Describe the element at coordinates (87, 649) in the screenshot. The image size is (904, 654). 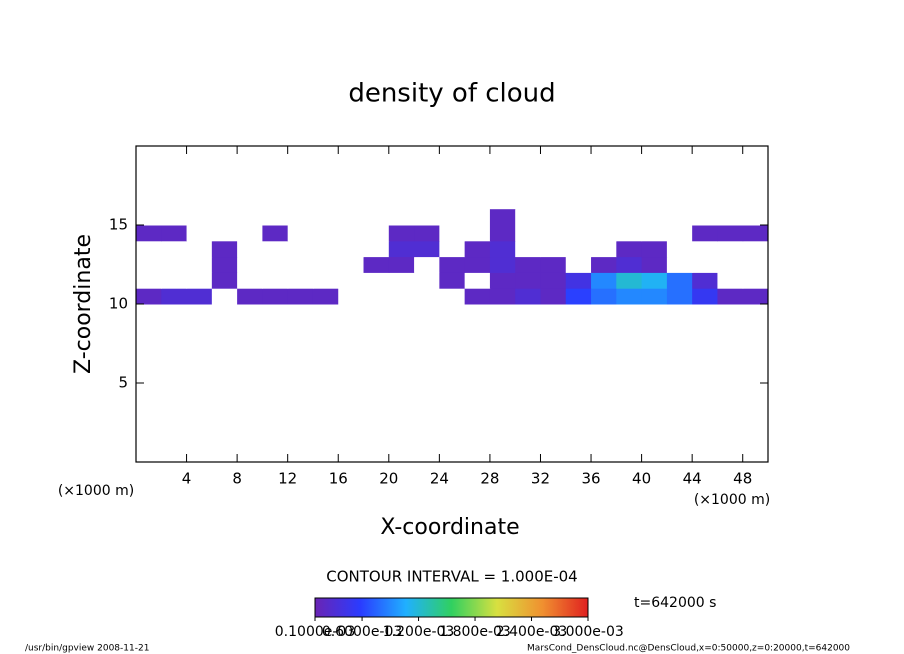
I see `footer-left: /usr/bin/gpview 2008-11-21` at that location.